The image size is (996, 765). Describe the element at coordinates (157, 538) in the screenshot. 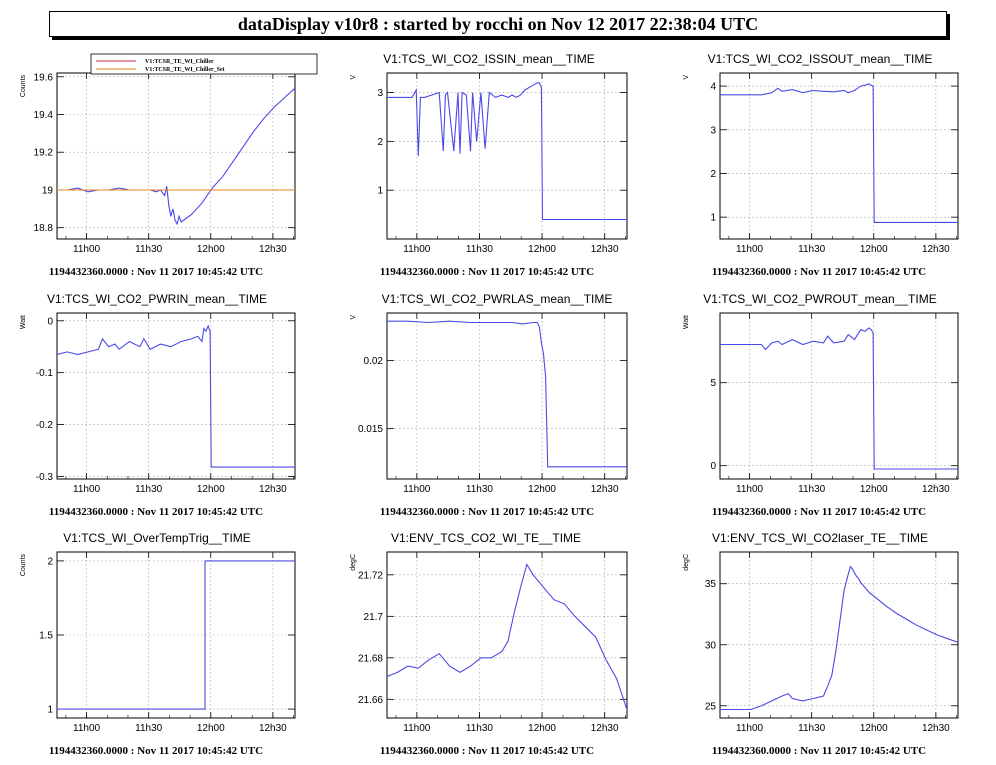

I see `pad-title: V1:TCS_WI_OverTempTrig__TIME` at that location.